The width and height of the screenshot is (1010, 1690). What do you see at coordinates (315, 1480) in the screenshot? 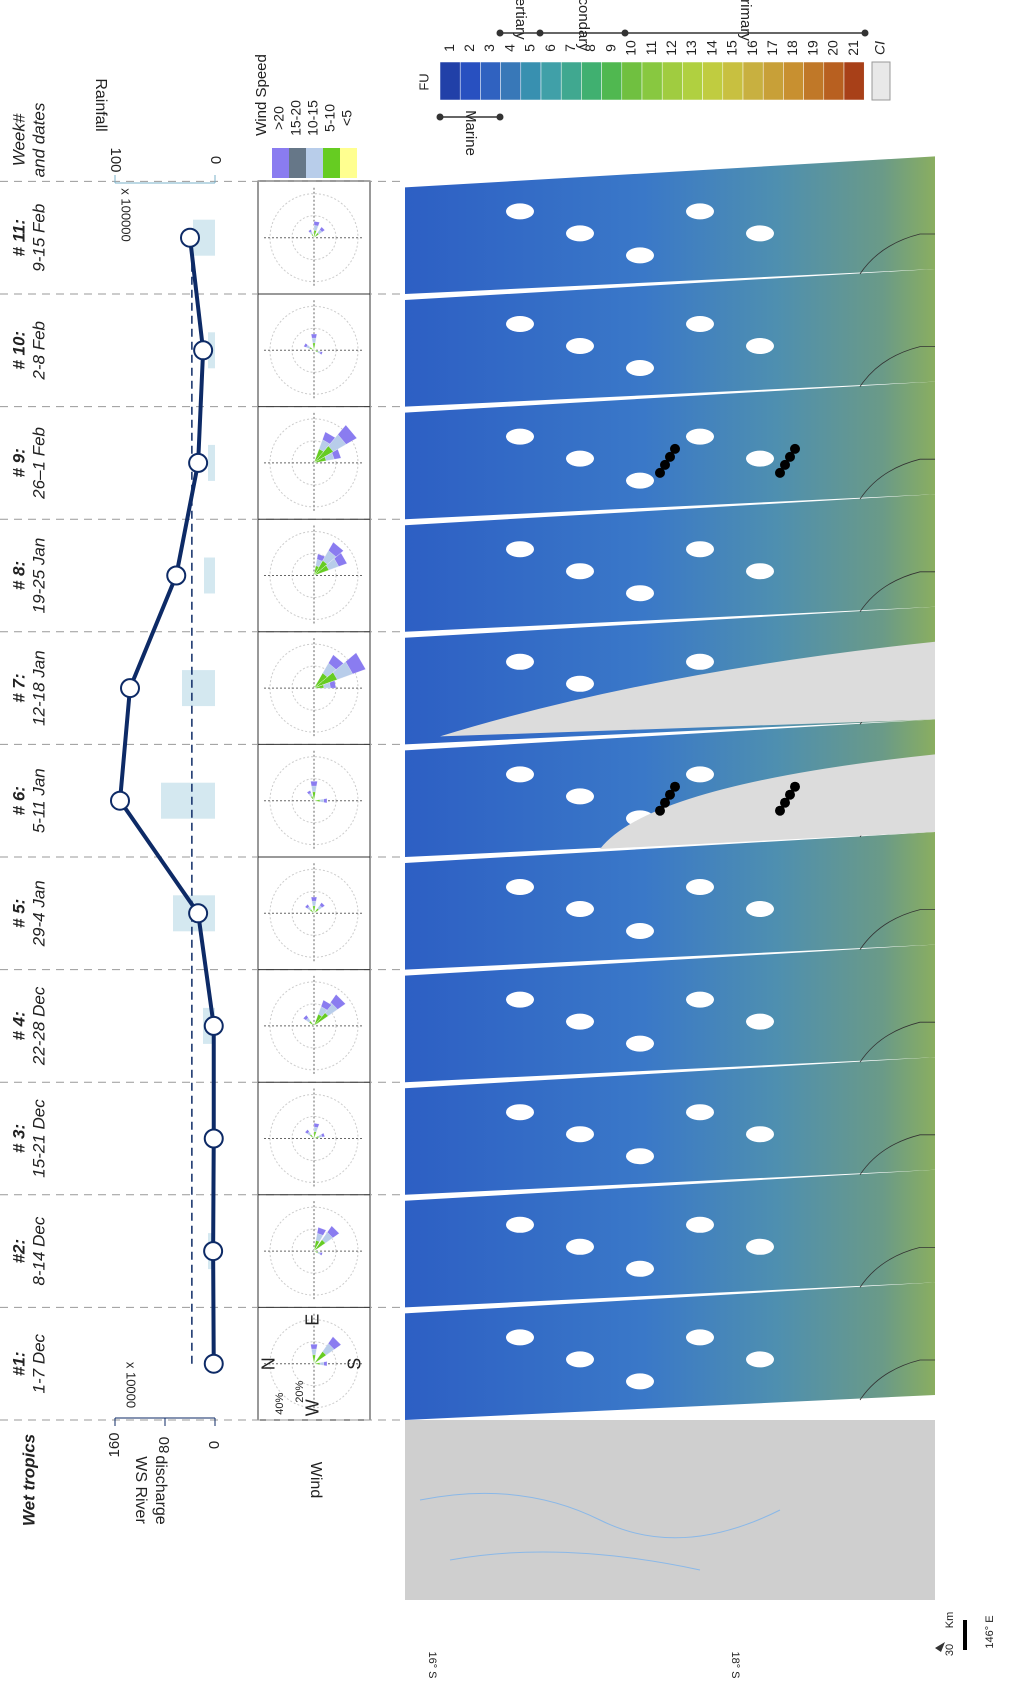
I see `axis-title: Wind` at bounding box center [315, 1480].